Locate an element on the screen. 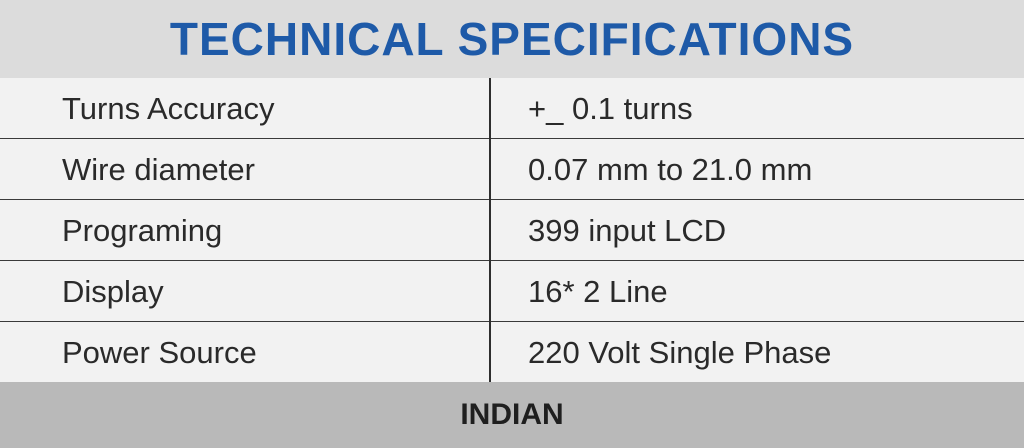  table-row: Display 16* 2 Line is located at coordinates (512, 291).